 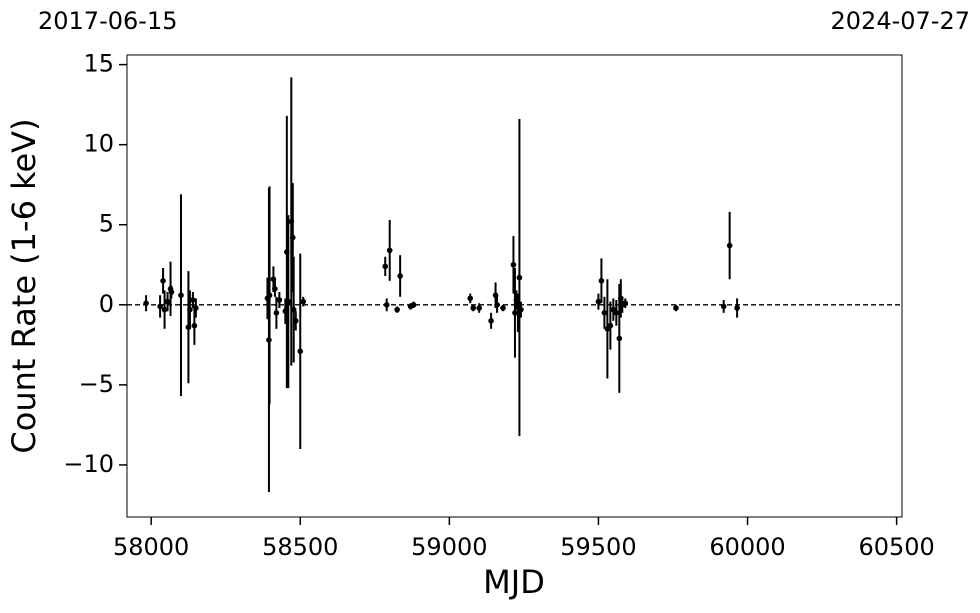 I want to click on y-tick-label: −5, so click(x=96, y=384).